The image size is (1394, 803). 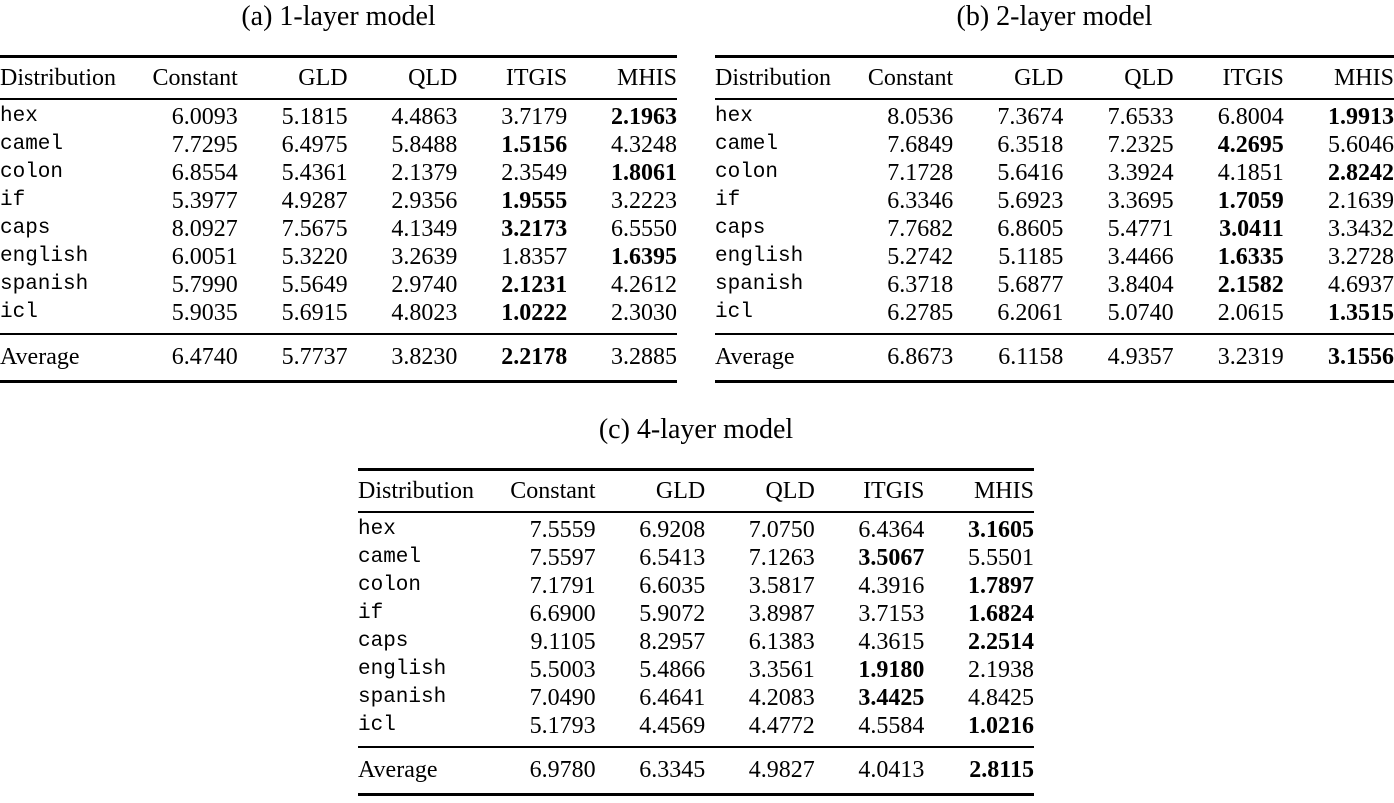 What do you see at coordinates (920, 229) in the screenshot?
I see `value-cell: 7.7682` at bounding box center [920, 229].